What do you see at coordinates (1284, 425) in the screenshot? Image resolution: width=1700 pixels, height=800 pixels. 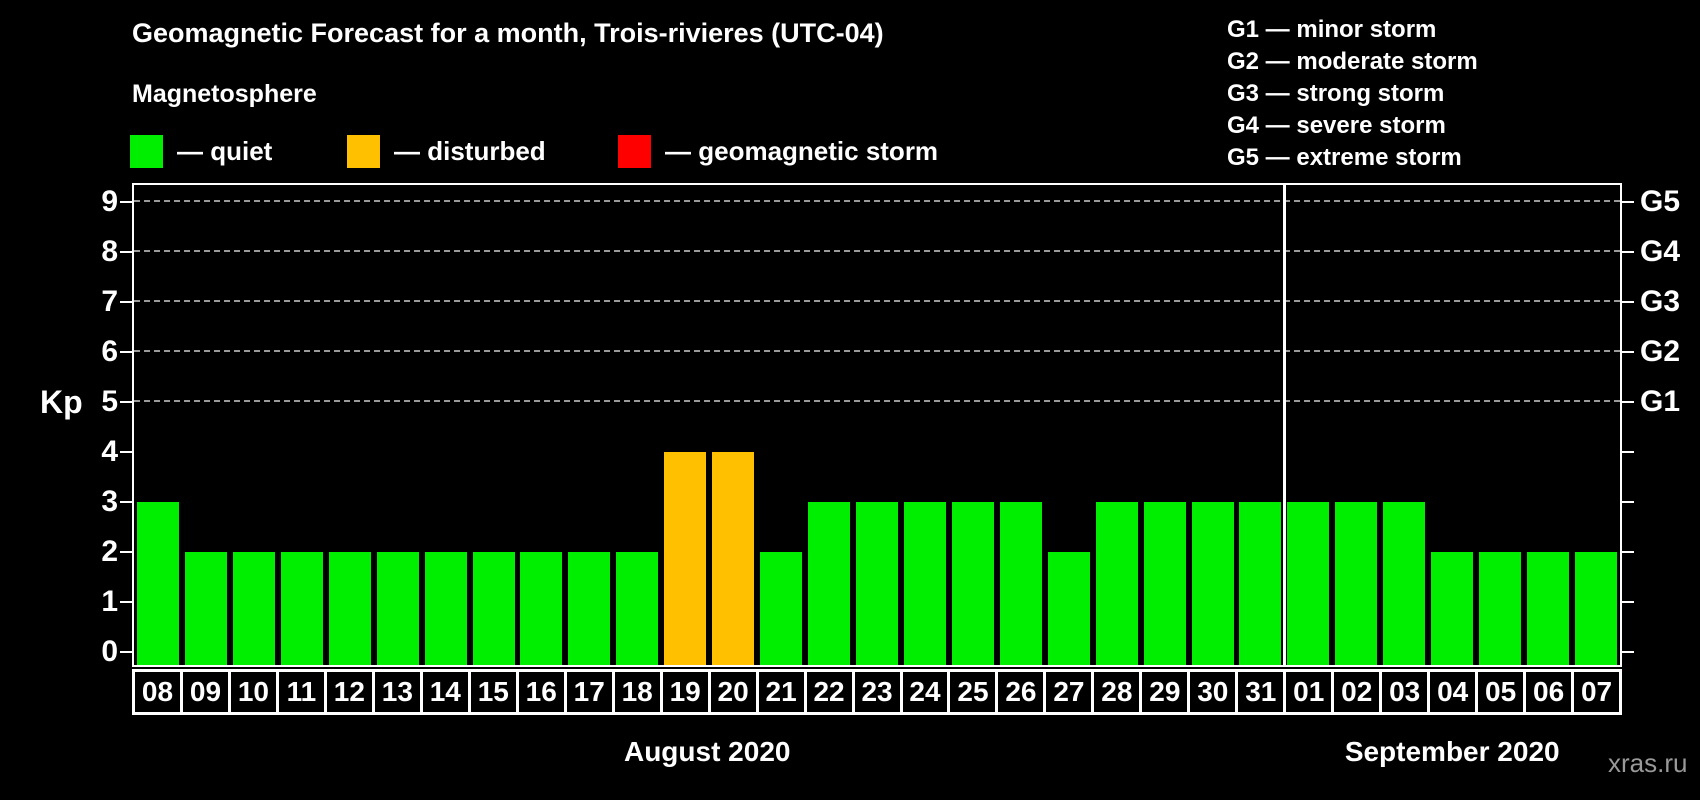 I see `month-boundary-line` at bounding box center [1284, 425].